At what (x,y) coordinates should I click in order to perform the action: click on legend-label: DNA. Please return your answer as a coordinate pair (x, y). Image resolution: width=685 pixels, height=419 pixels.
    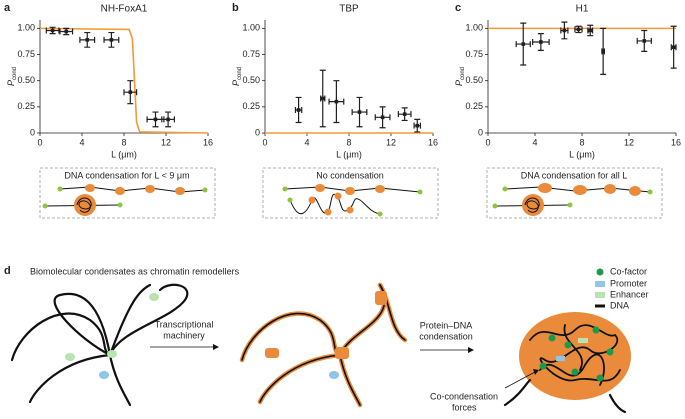
    Looking at the image, I should click on (619, 305).